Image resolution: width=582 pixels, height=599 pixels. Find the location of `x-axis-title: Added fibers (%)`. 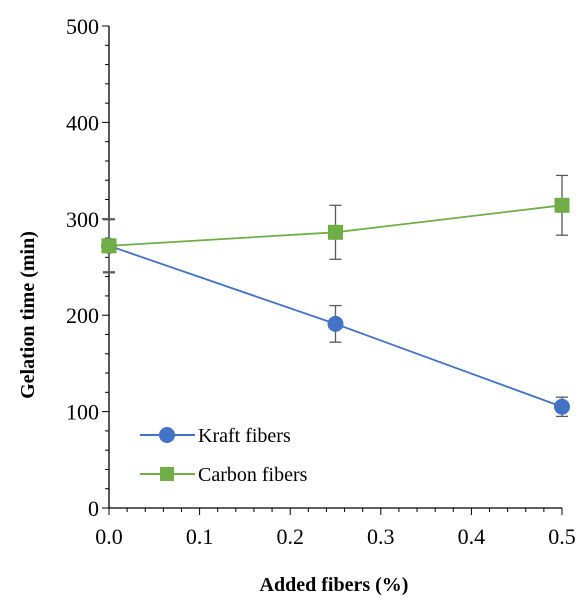

x-axis-title: Added fibers (%) is located at coordinates (334, 585).